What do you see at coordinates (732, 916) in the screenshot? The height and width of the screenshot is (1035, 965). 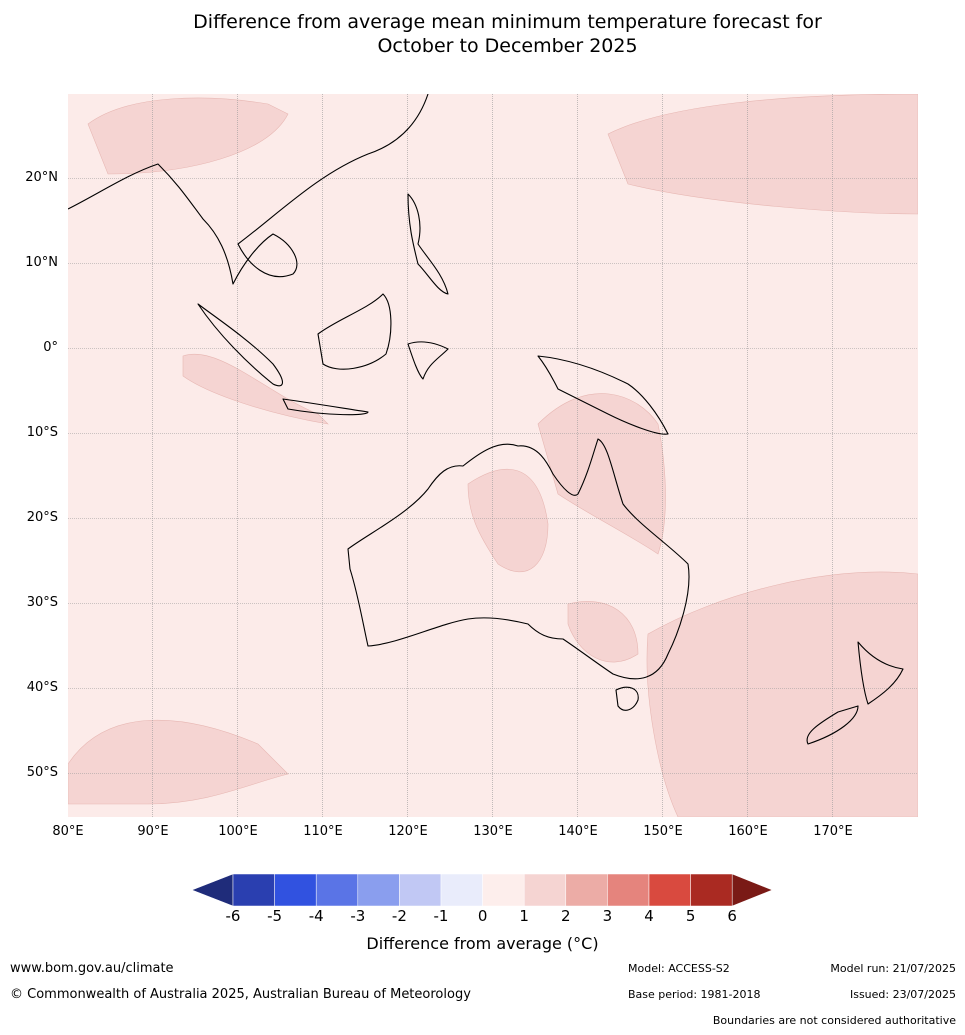 I see `legend-tick-label: 6` at bounding box center [732, 916].